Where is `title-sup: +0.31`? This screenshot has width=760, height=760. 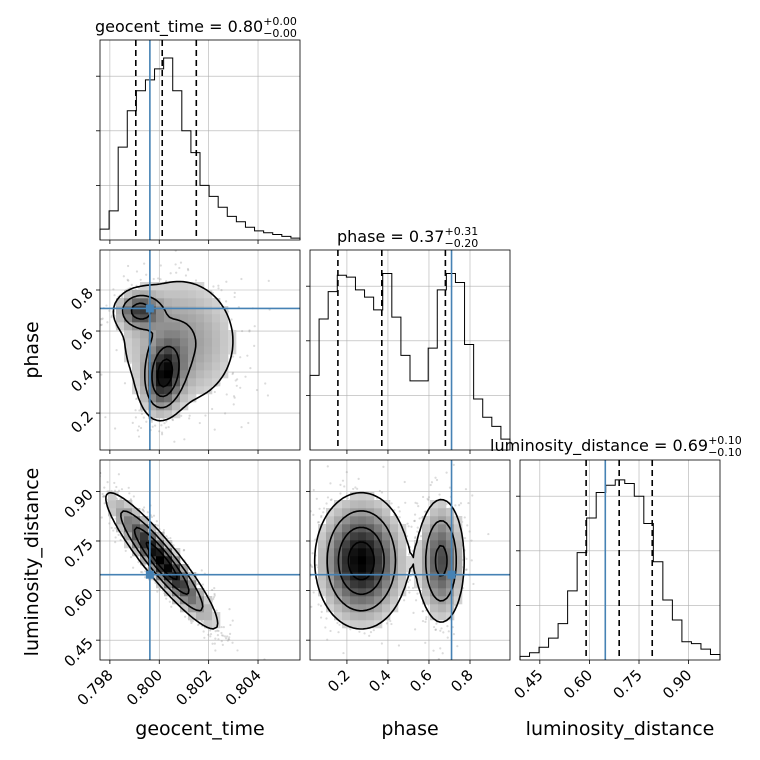 title-sup: +0.31 is located at coordinates (461, 231).